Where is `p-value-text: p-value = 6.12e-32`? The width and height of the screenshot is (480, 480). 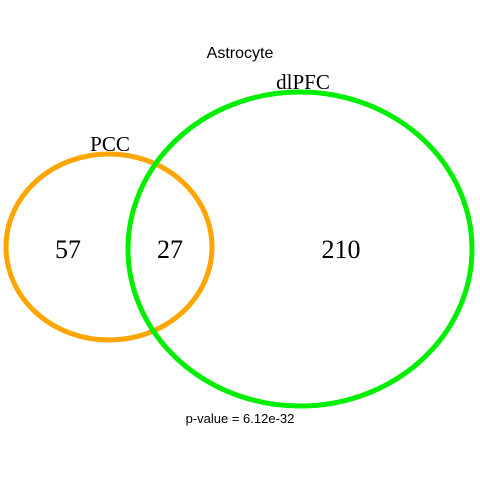 p-value-text: p-value = 6.12e-32 is located at coordinates (240, 418).